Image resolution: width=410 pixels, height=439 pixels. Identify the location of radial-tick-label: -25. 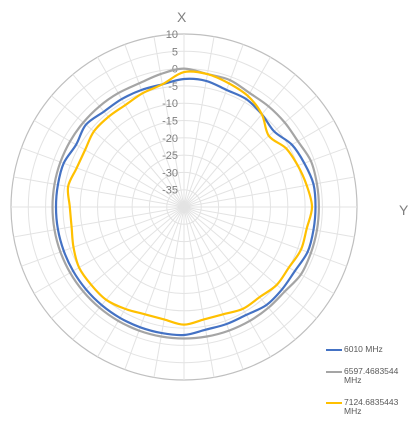
(170, 156).